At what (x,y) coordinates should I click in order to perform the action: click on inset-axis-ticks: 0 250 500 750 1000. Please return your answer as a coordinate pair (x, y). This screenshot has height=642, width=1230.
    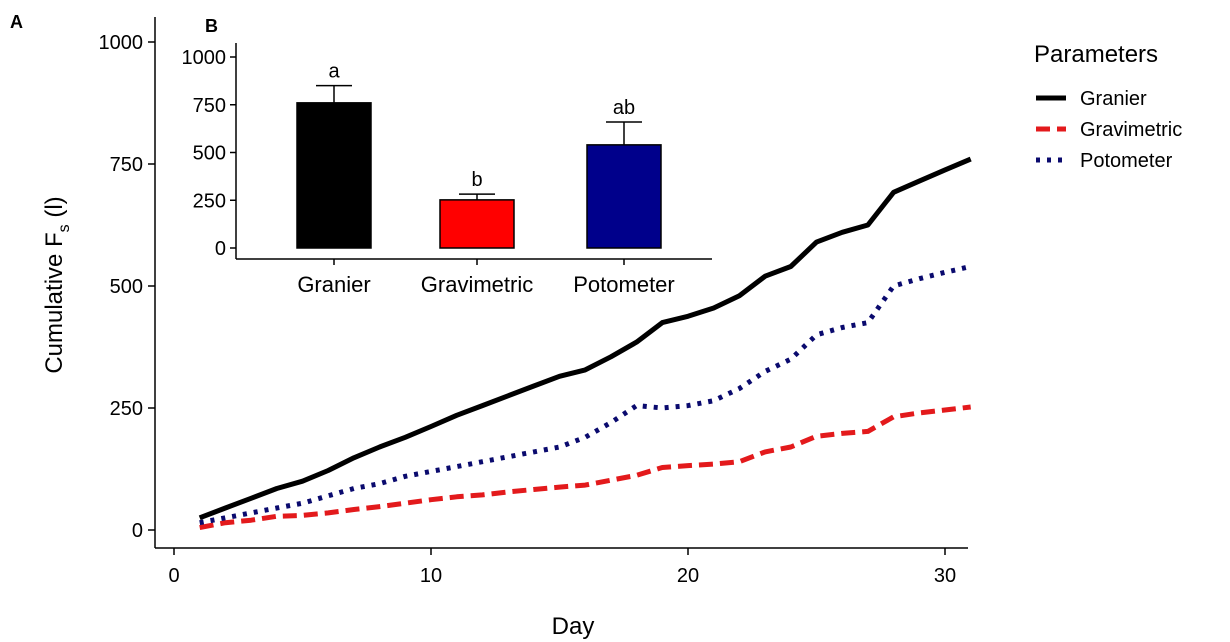
    Looking at the image, I should click on (209, 153).